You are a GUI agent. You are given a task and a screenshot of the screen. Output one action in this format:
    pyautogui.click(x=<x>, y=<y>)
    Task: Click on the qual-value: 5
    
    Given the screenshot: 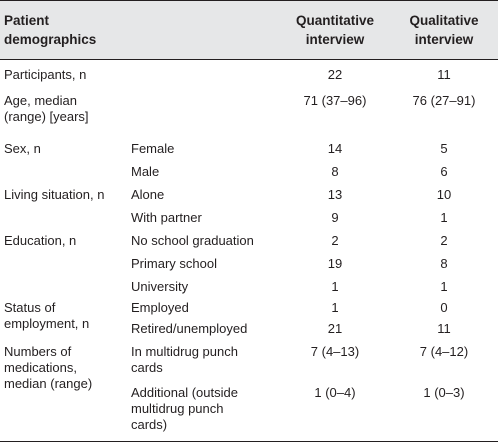 What is the action you would take?
    pyautogui.click(x=444, y=148)
    